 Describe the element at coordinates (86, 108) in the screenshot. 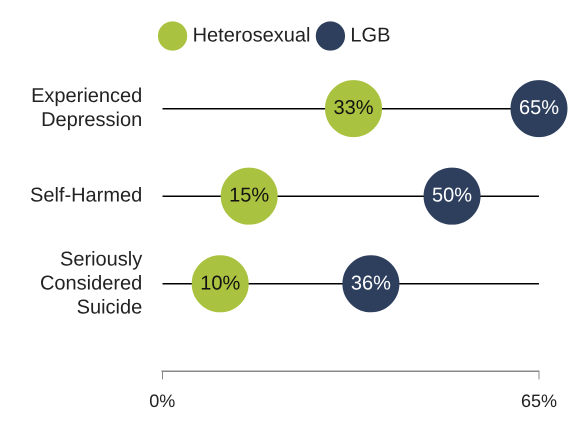

I see `y-tick-label: Experienced Depression` at that location.